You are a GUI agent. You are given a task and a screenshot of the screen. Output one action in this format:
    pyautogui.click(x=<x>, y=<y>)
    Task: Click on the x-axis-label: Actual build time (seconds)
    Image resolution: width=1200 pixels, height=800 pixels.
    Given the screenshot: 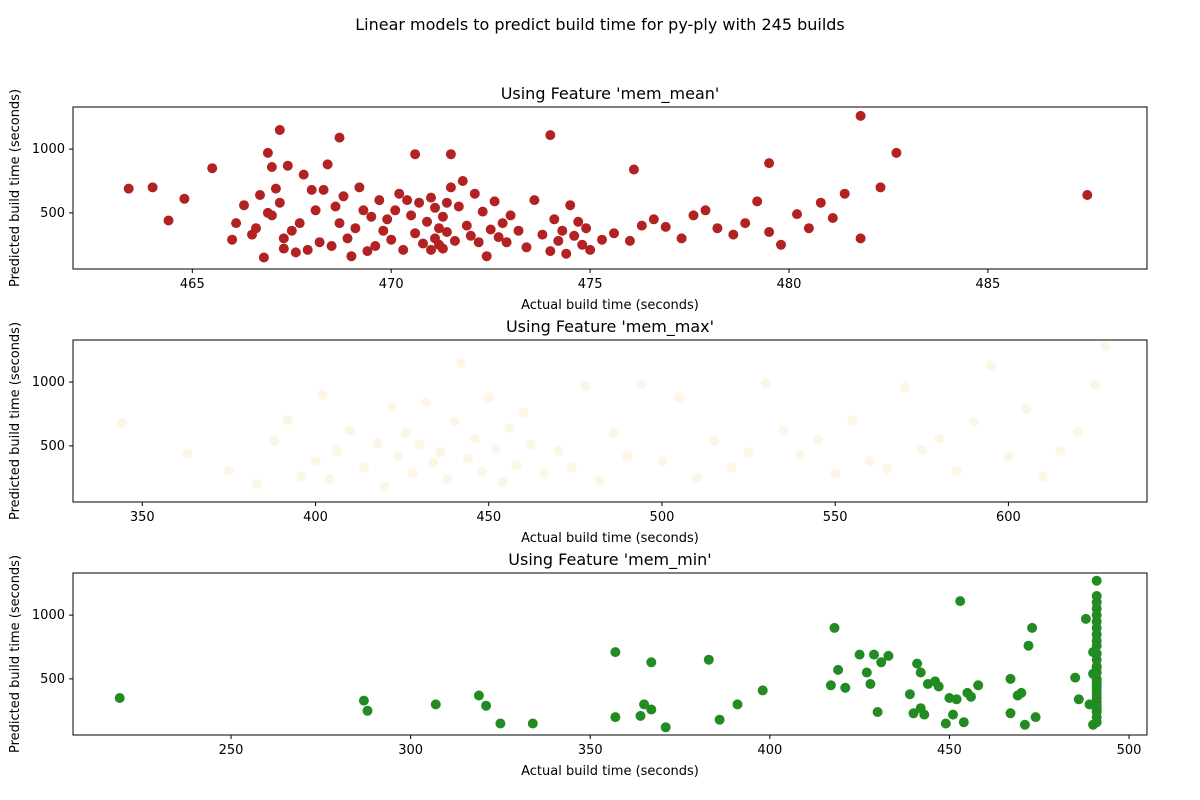 What is the action you would take?
    pyautogui.click(x=610, y=771)
    